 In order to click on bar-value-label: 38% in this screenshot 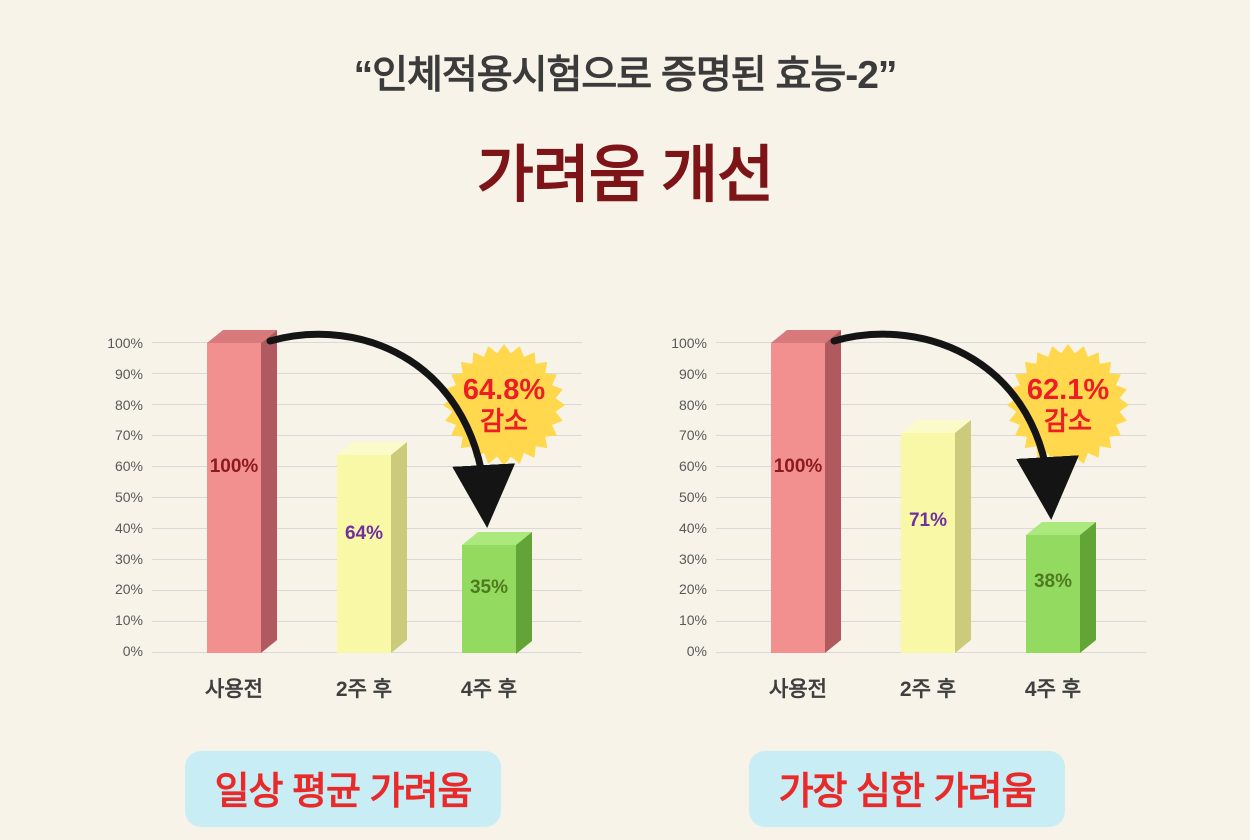, I will do `click(1053, 582)`.